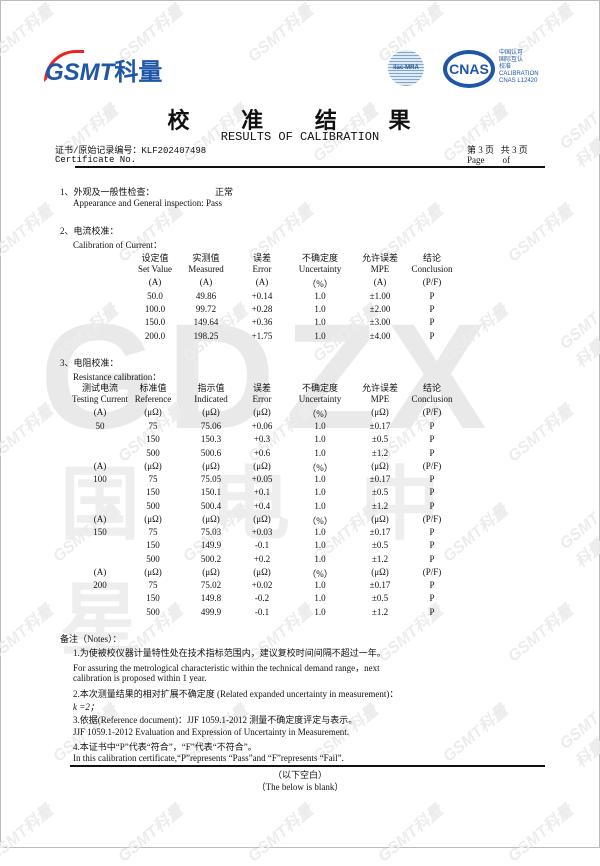  What do you see at coordinates (86, 707) in the screenshot?
I see `note-line: k =2；` at bounding box center [86, 707].